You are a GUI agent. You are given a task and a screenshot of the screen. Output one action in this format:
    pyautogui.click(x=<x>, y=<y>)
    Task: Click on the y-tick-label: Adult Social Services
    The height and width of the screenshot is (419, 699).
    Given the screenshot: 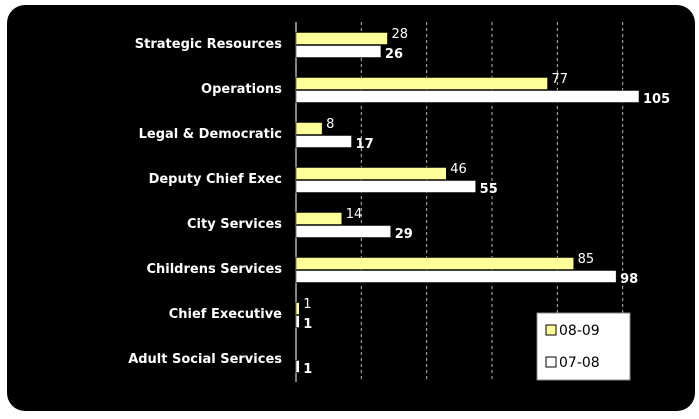 What is the action you would take?
    pyautogui.click(x=205, y=359)
    